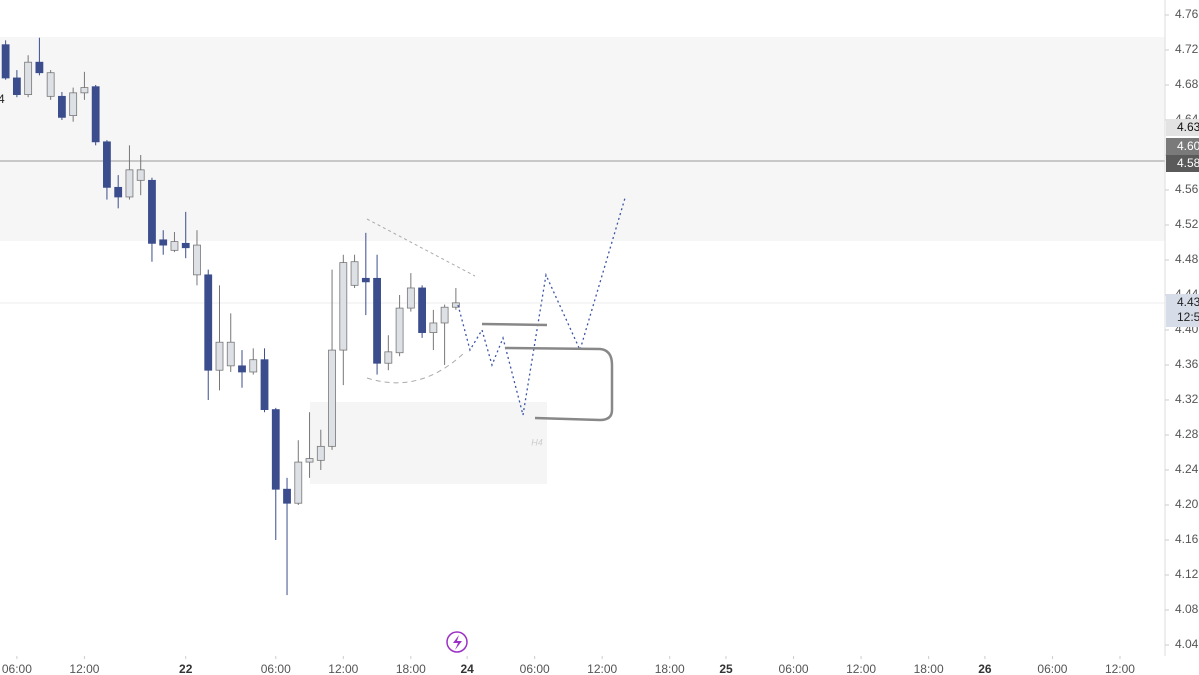 The height and width of the screenshot is (675, 1199). Describe the element at coordinates (1188, 317) in the screenshot. I see `countdown: 12:5` at that location.